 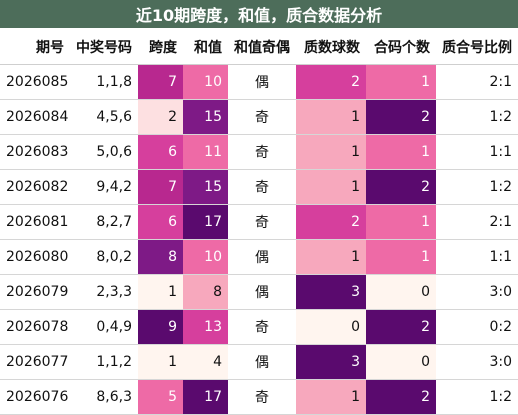 I want to click on numbers-cell: 9,4,2, so click(x=104, y=187).